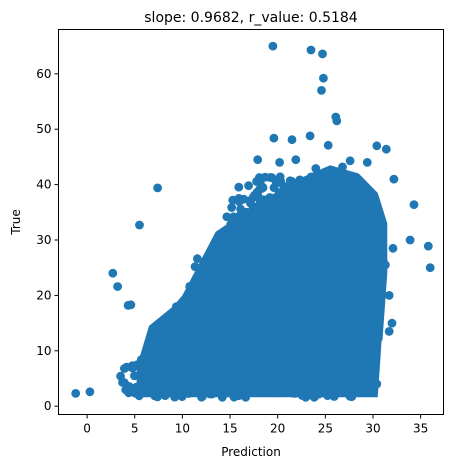  Describe the element at coordinates (43, 185) in the screenshot. I see `y-tick-label: 40` at that location.